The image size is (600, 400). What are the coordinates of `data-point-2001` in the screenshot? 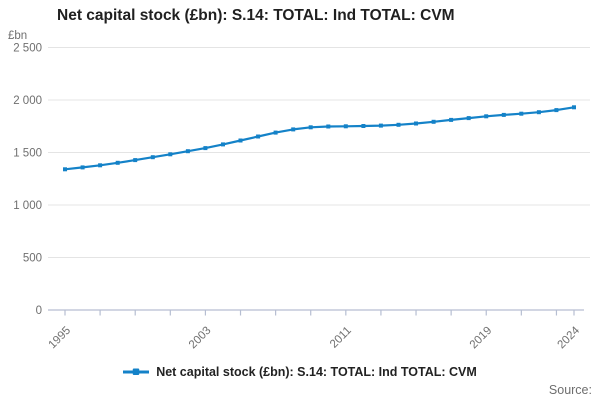 It's located at (170, 154).